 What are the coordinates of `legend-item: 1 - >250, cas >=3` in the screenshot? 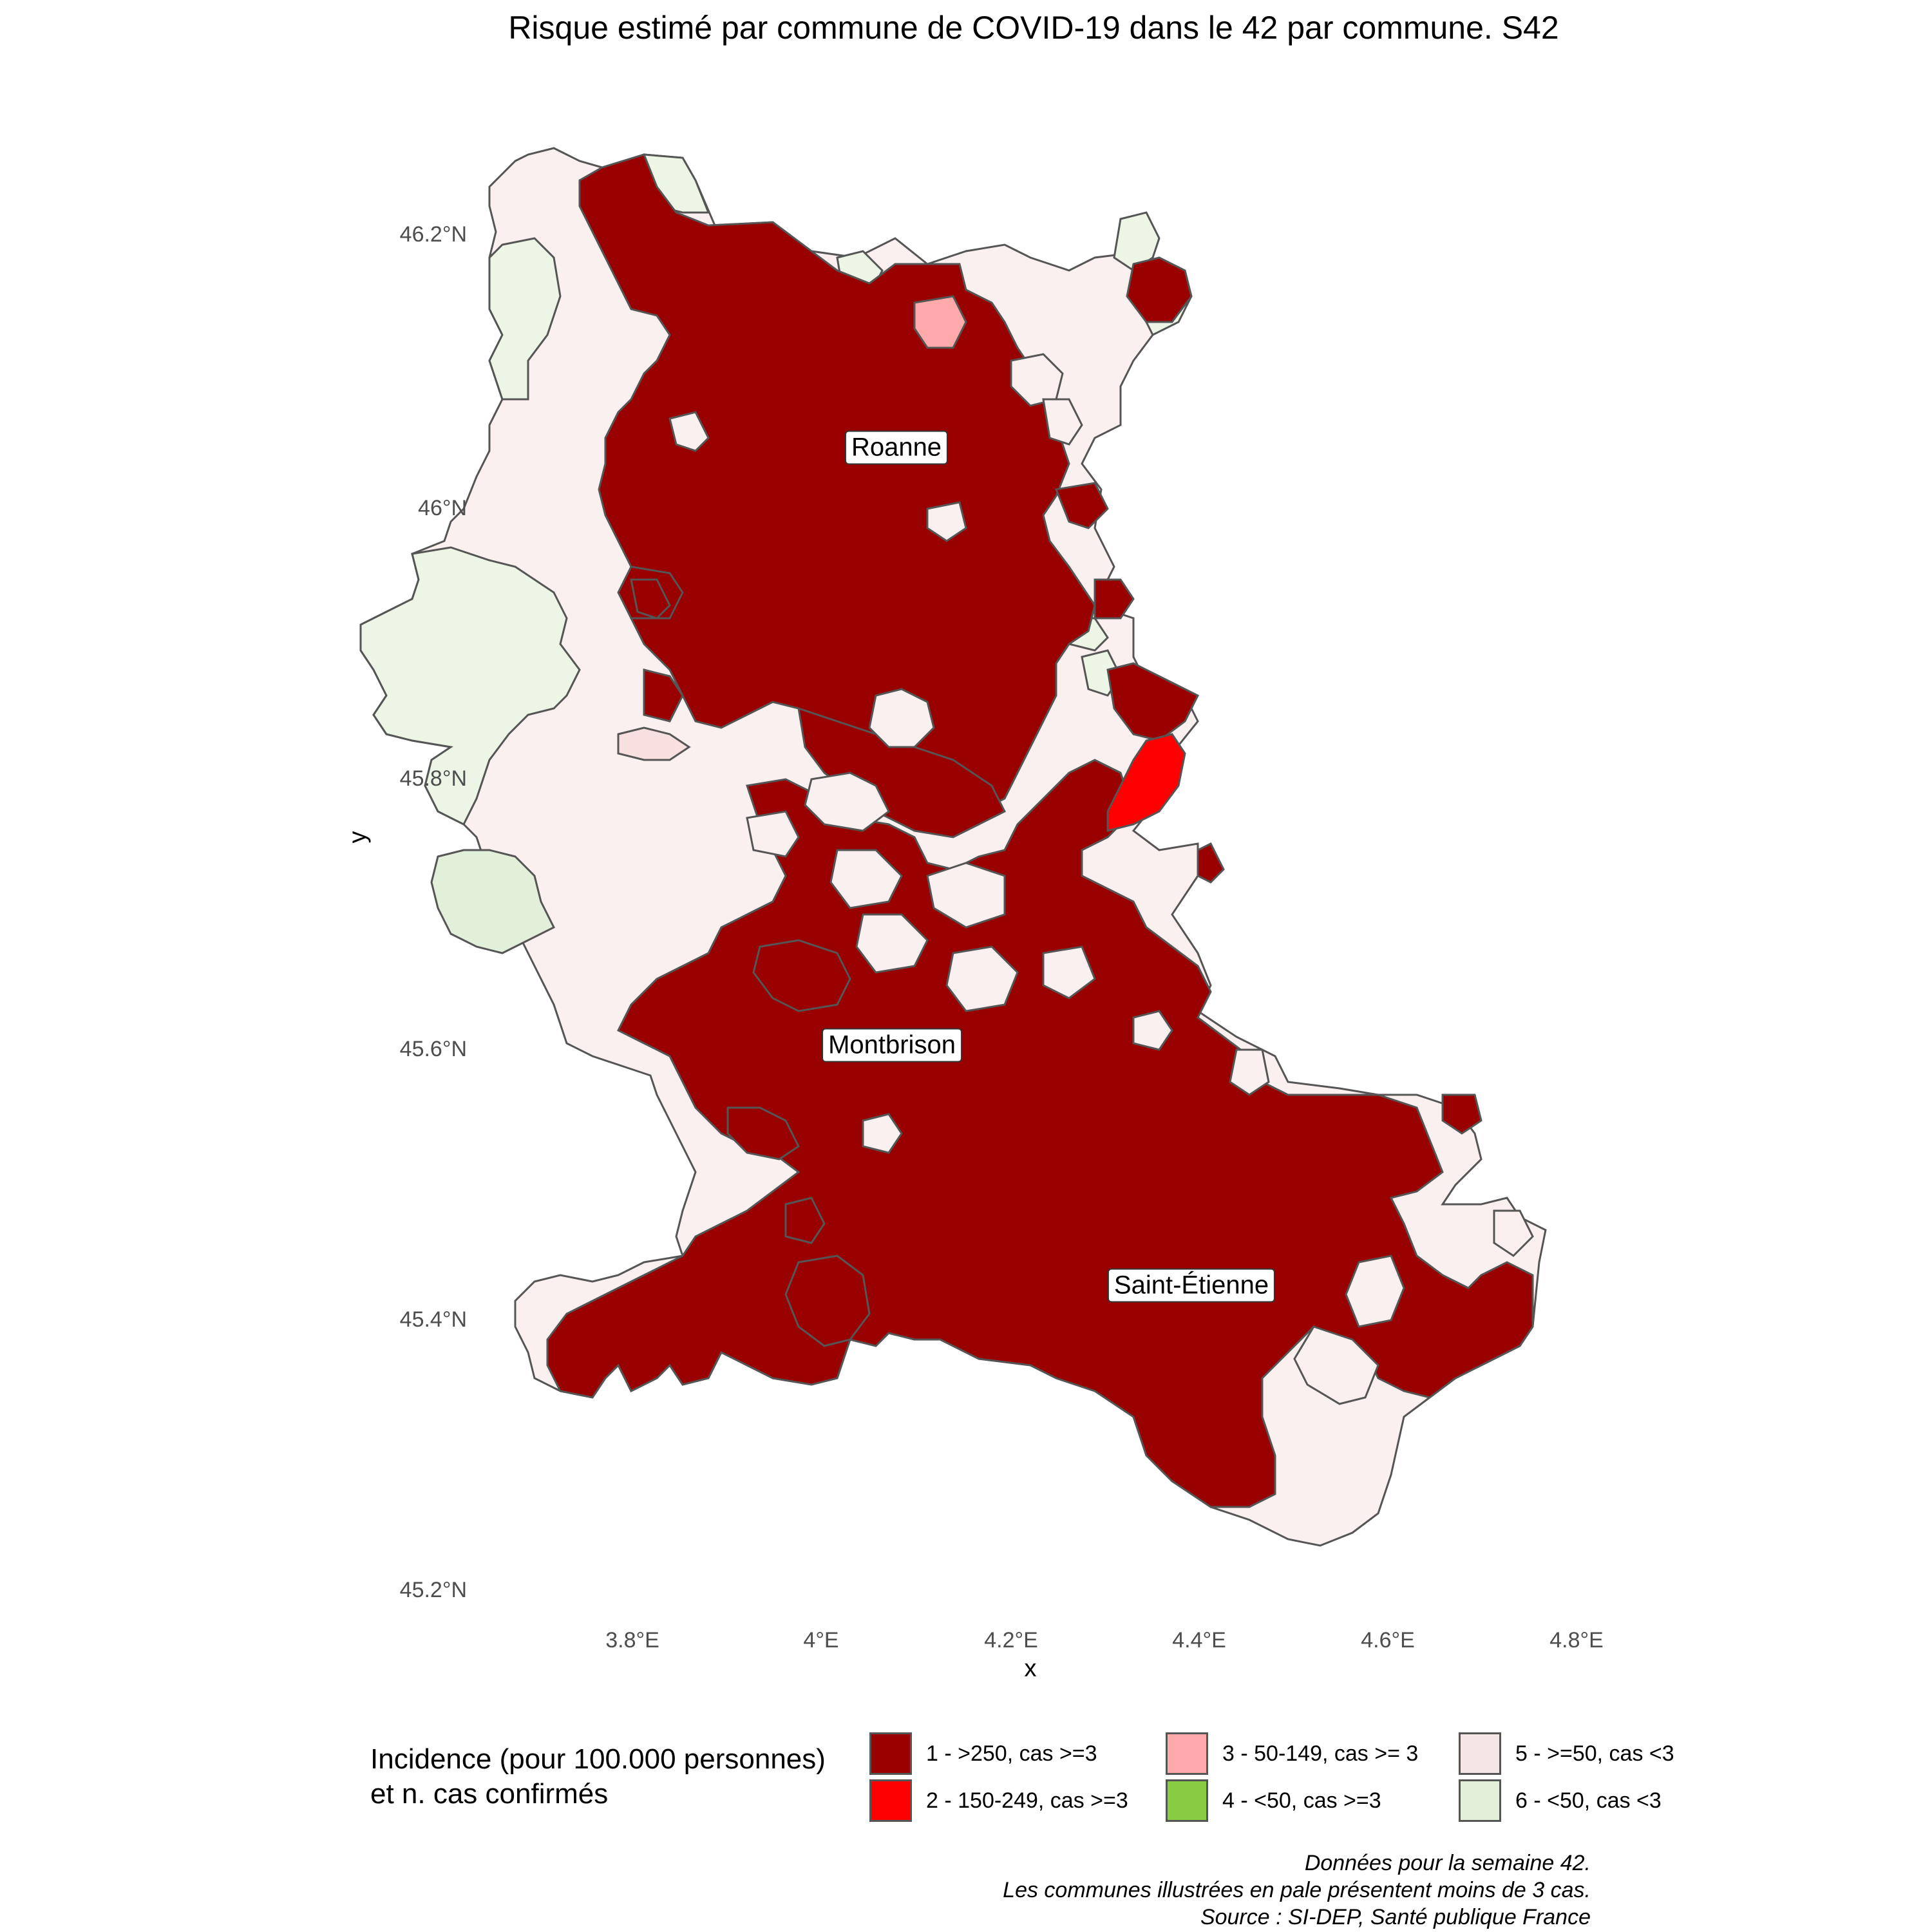 It's located at (983, 1754).